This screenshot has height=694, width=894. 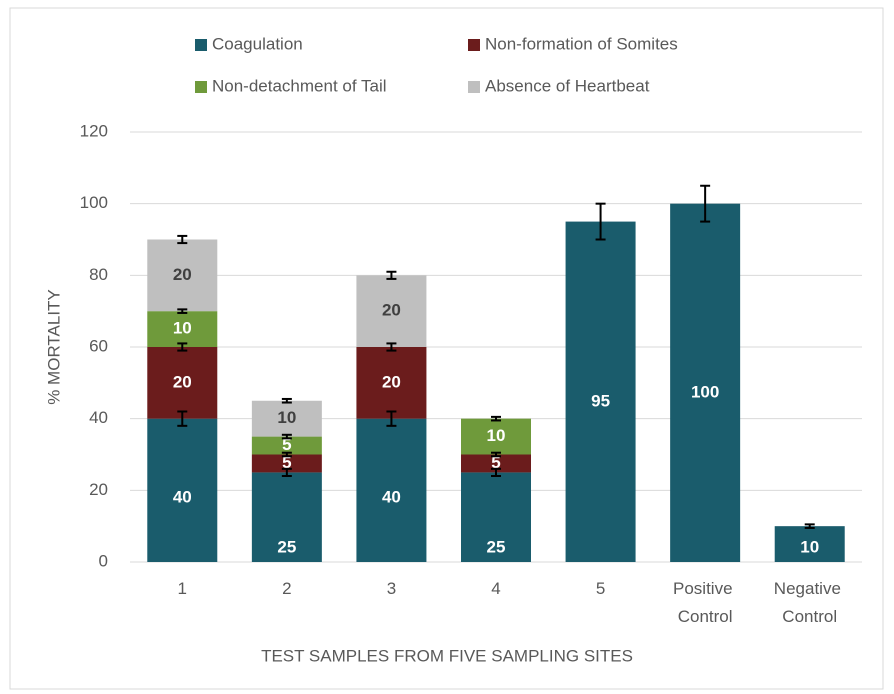 What do you see at coordinates (447, 655) in the screenshot?
I see `x-axis-label: TEST SAMPLES FROM FIVE SAMPLING SITES` at bounding box center [447, 655].